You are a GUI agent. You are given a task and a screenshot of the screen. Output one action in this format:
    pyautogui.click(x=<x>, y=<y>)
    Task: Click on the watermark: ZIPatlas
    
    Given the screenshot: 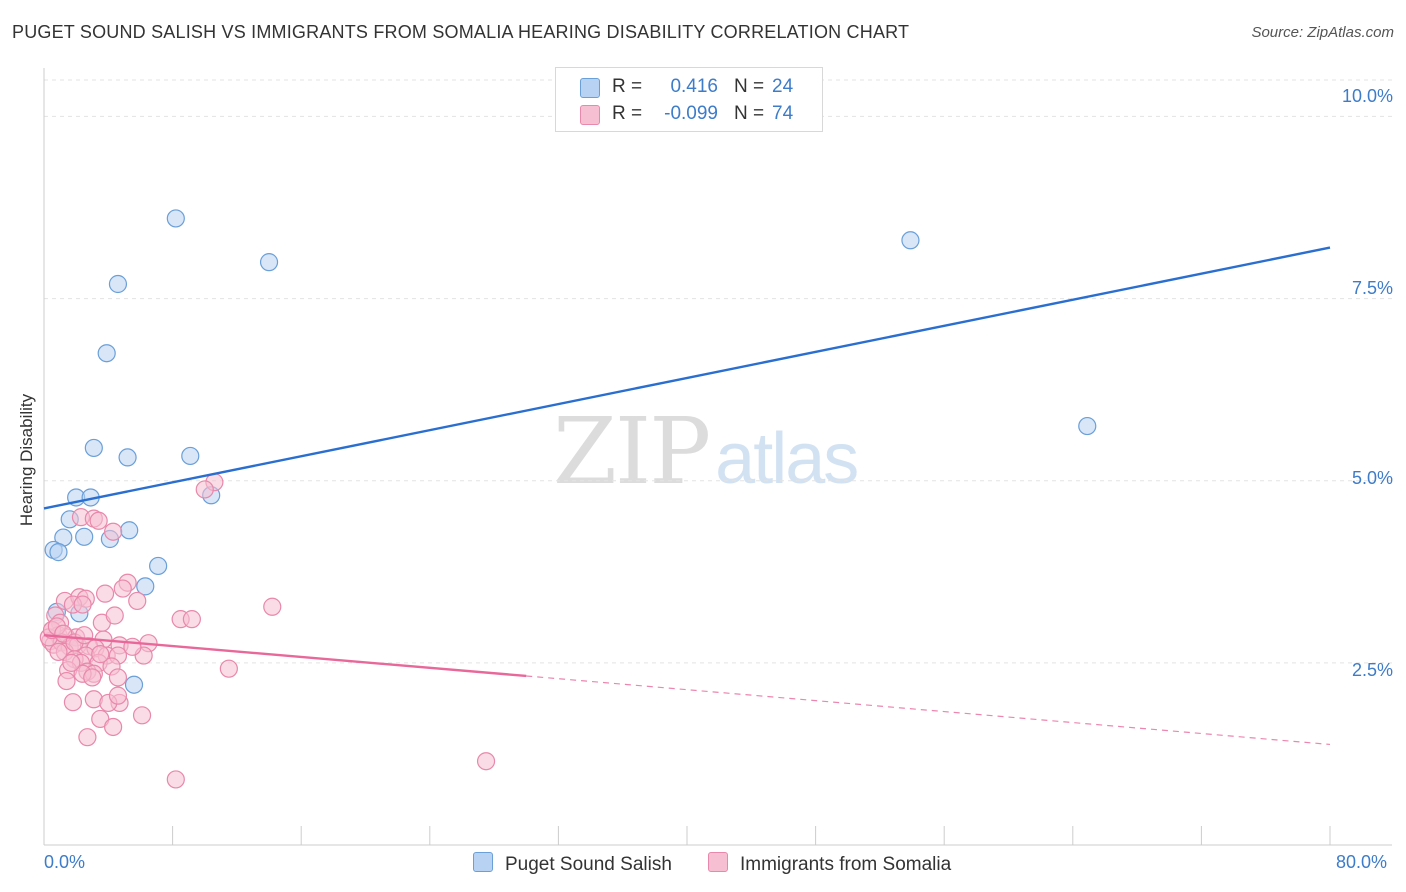 What is the action you would take?
    pyautogui.click(x=706, y=451)
    